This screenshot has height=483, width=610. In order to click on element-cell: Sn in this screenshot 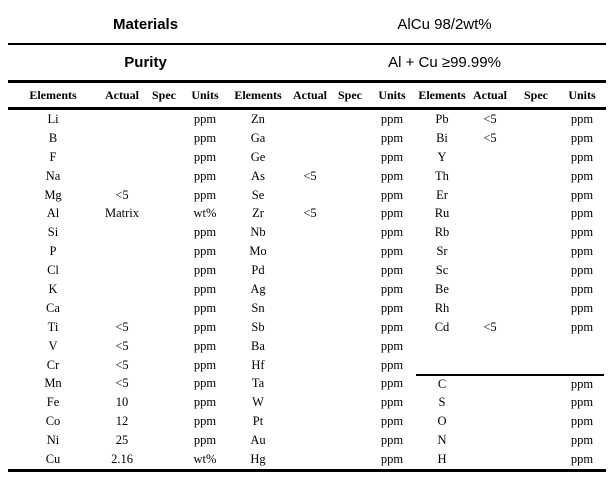, I will do `click(258, 307)`.